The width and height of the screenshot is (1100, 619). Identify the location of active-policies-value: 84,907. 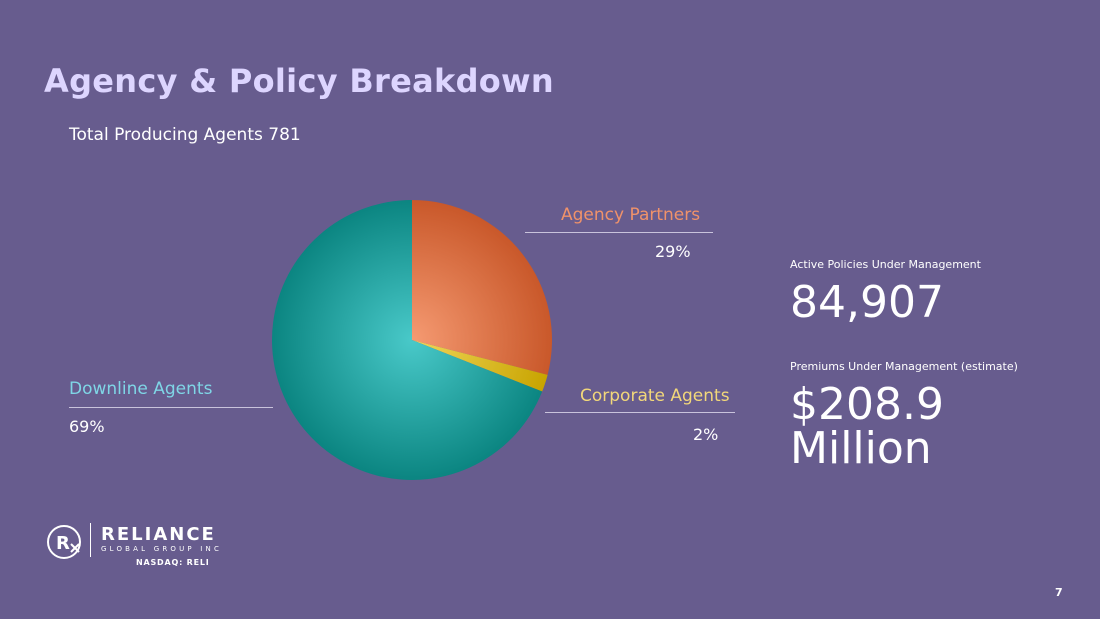
(867, 302).